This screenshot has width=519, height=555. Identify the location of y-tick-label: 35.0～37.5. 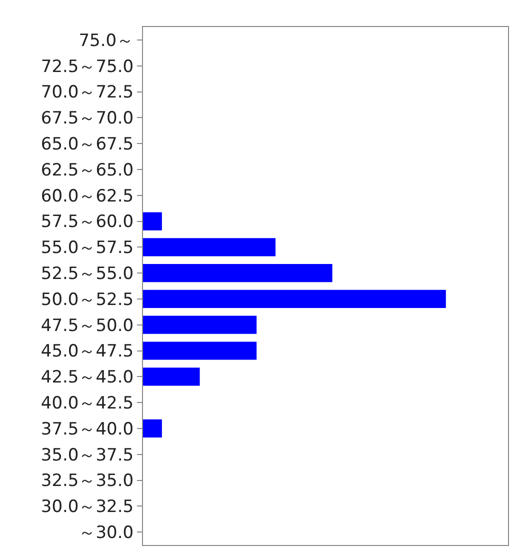
(87, 455).